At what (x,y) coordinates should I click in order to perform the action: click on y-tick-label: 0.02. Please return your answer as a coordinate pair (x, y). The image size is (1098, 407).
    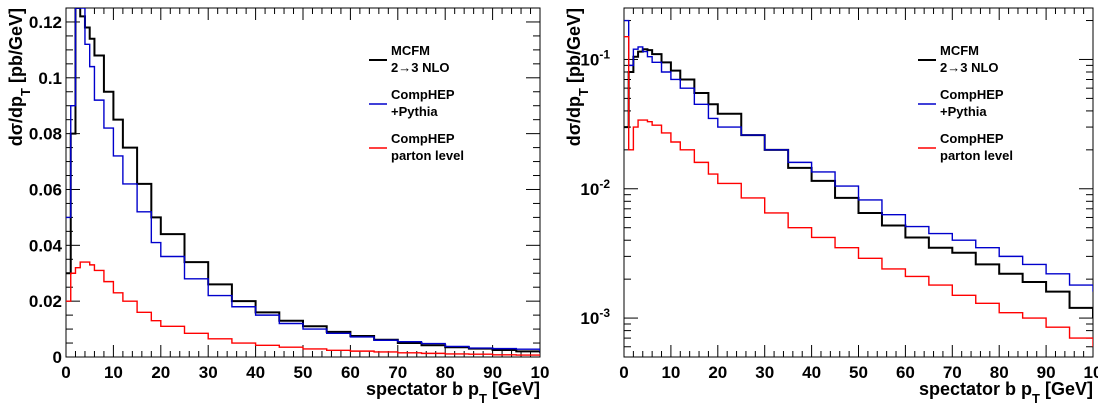
    Looking at the image, I should click on (45, 301).